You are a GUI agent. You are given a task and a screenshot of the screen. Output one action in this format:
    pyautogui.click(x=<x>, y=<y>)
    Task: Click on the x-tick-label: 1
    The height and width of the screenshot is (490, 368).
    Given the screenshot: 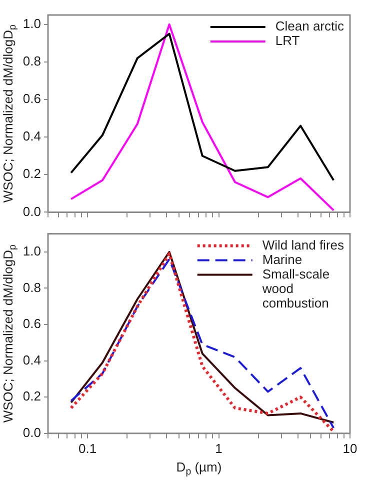 What is the action you would take?
    pyautogui.click(x=218, y=448)
    